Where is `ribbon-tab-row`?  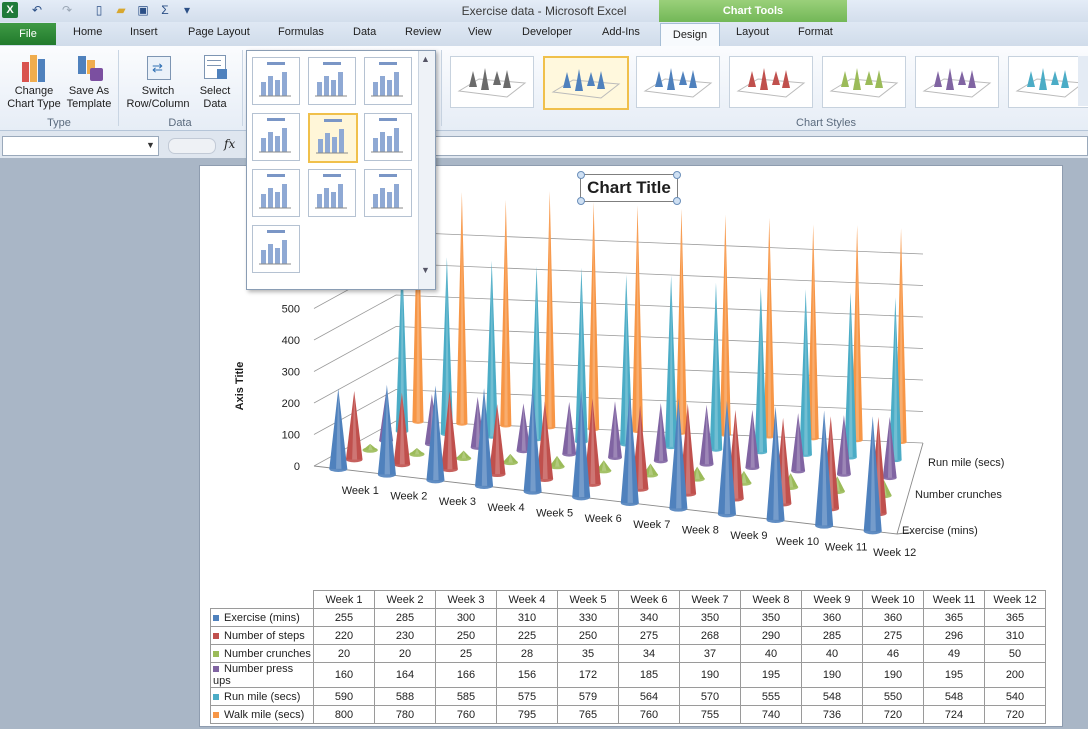
ribbon-tab-row is located at coordinates (544, 34).